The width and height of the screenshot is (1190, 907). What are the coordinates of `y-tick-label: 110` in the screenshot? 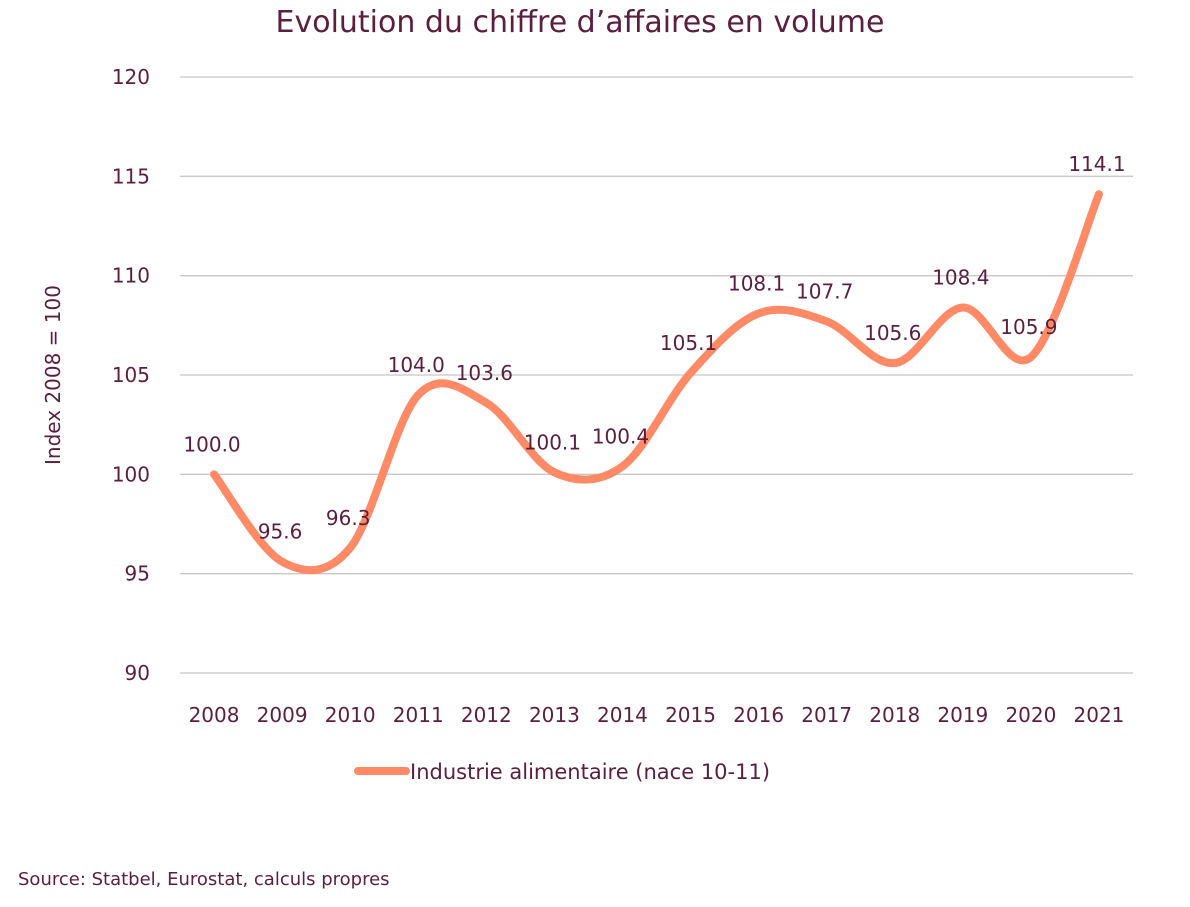 It's located at (131, 276).